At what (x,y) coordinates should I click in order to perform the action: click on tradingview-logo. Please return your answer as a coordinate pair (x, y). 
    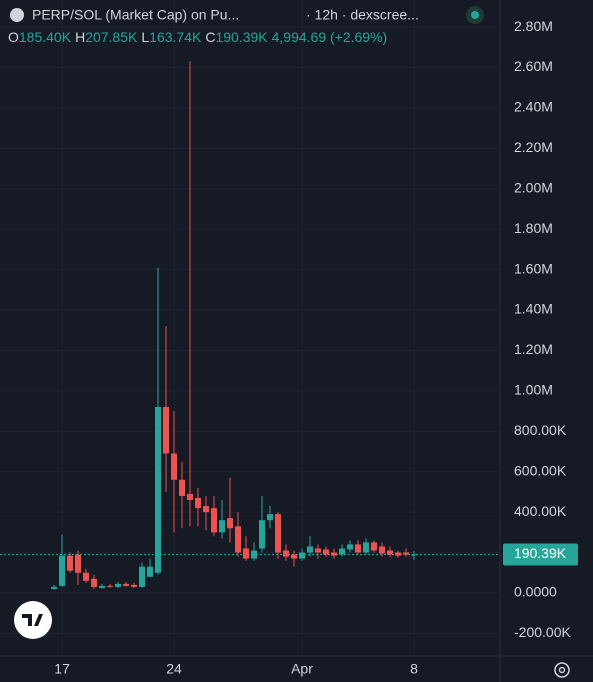
    Looking at the image, I should click on (33, 620).